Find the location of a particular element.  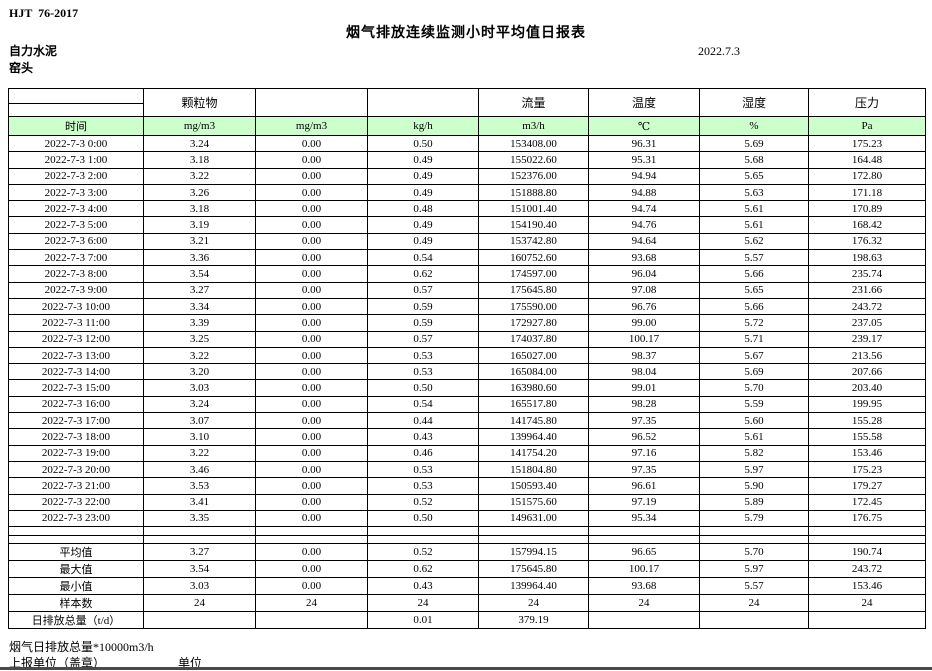

value-cell: 3.25 is located at coordinates (199, 339).